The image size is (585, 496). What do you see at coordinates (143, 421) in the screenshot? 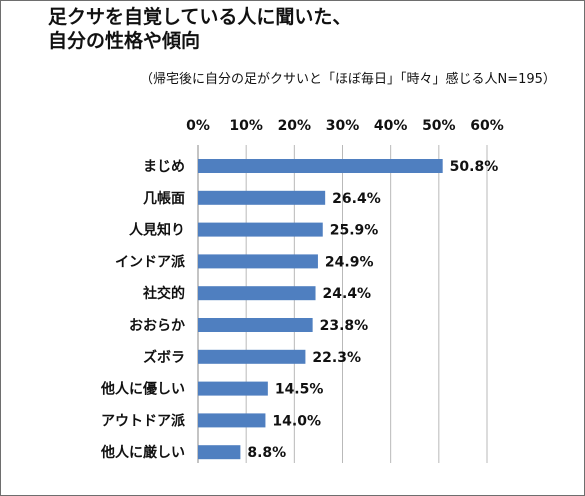
I see `category-label: アウトドア派` at bounding box center [143, 421].